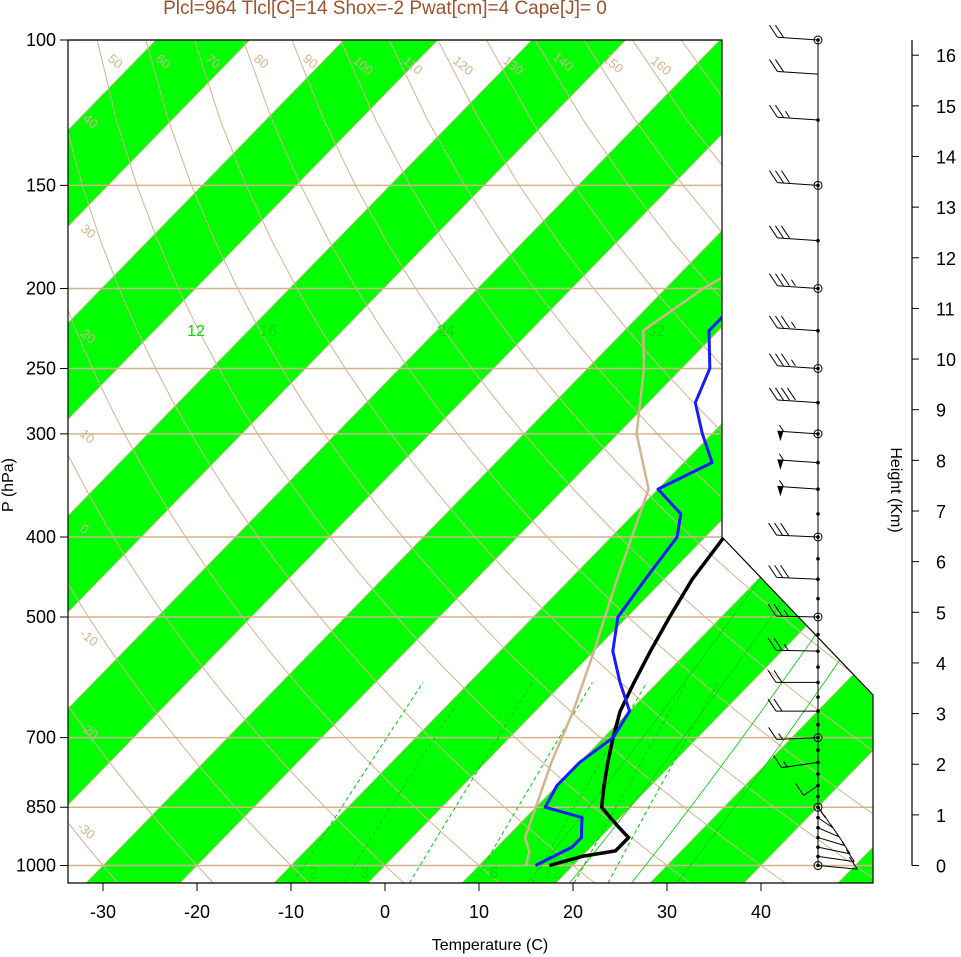 The image size is (961, 957). What do you see at coordinates (463, 65) in the screenshot?
I see `isotherm-label: 120` at bounding box center [463, 65].